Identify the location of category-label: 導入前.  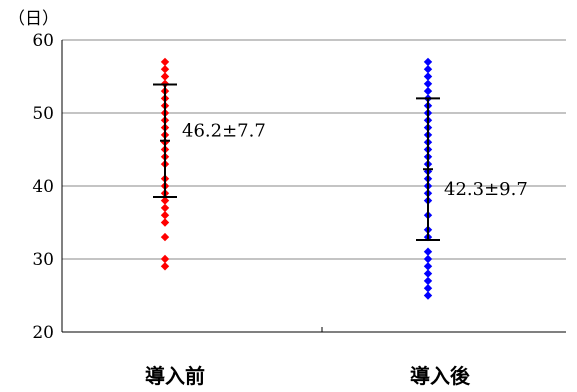
(175, 375).